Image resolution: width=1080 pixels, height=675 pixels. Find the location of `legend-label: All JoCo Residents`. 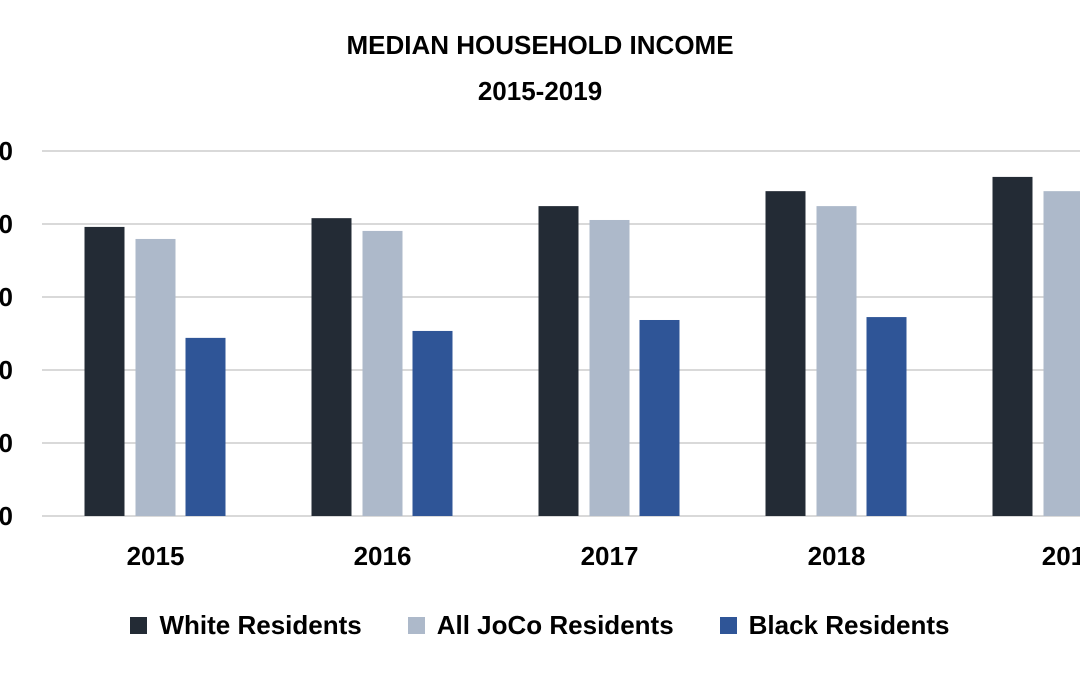

legend-label: All JoCo Residents is located at coordinates (555, 625).